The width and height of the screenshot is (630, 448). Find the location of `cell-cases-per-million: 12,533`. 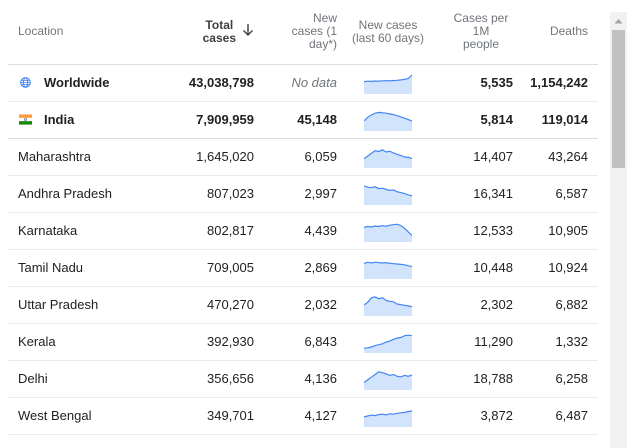

cell-cases-per-million: 12,533 is located at coordinates (473, 231).